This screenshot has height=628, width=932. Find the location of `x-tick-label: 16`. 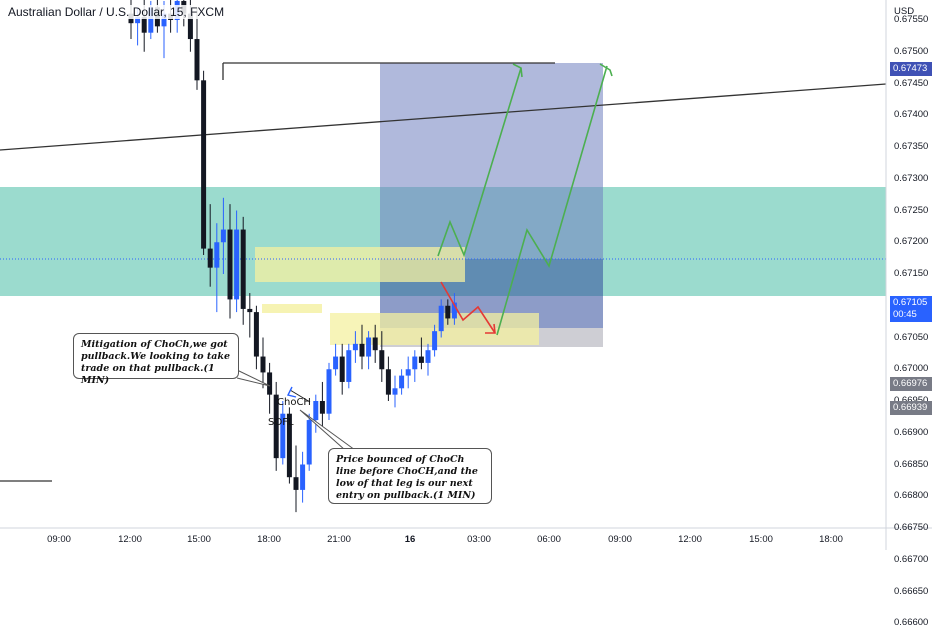

x-tick-label: 16 is located at coordinates (410, 539).